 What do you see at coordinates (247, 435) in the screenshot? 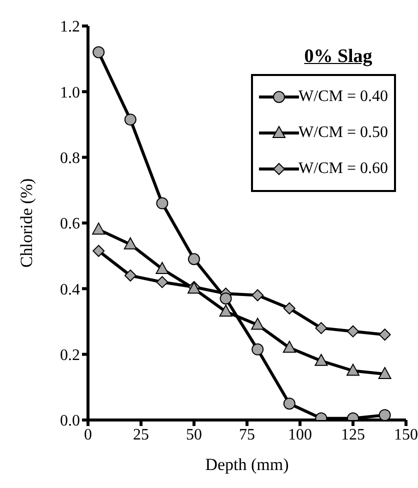
I see `x-tick-label: 75` at bounding box center [247, 435].